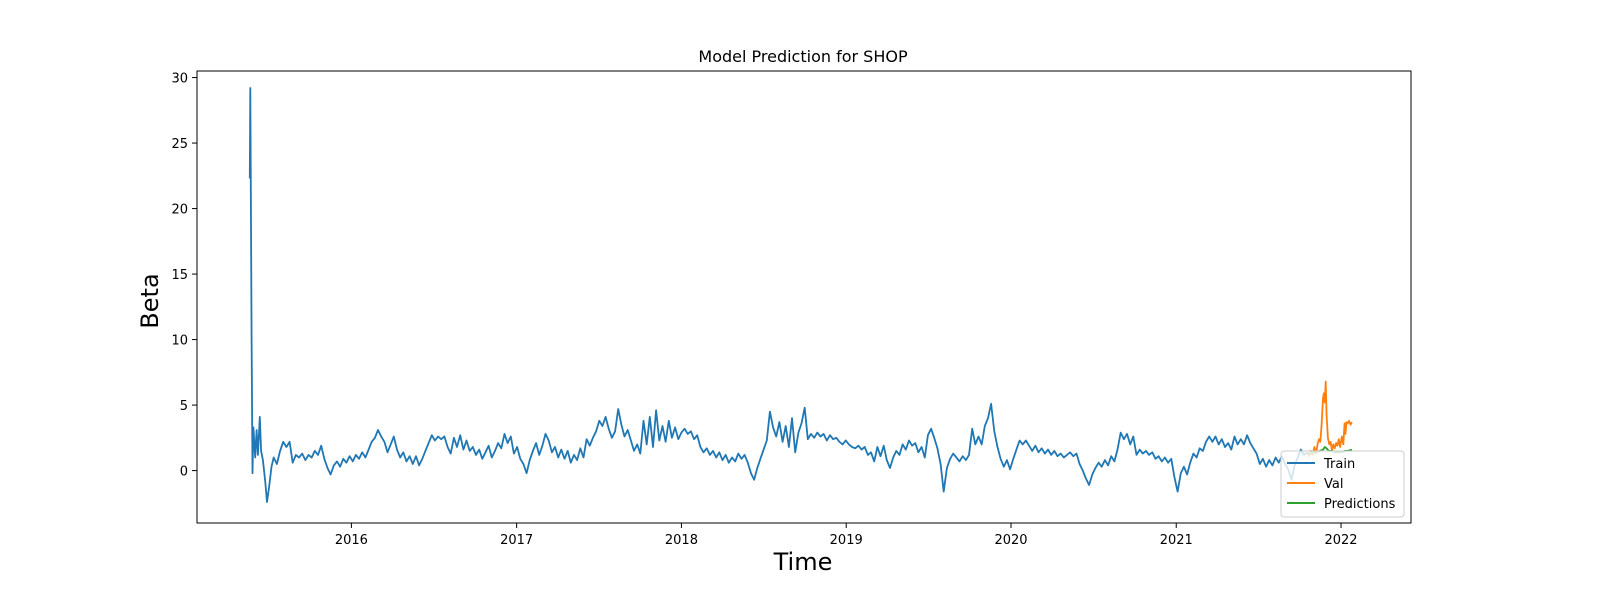  Describe the element at coordinates (179, 275) in the screenshot. I see `y-tick-label: 15` at that location.